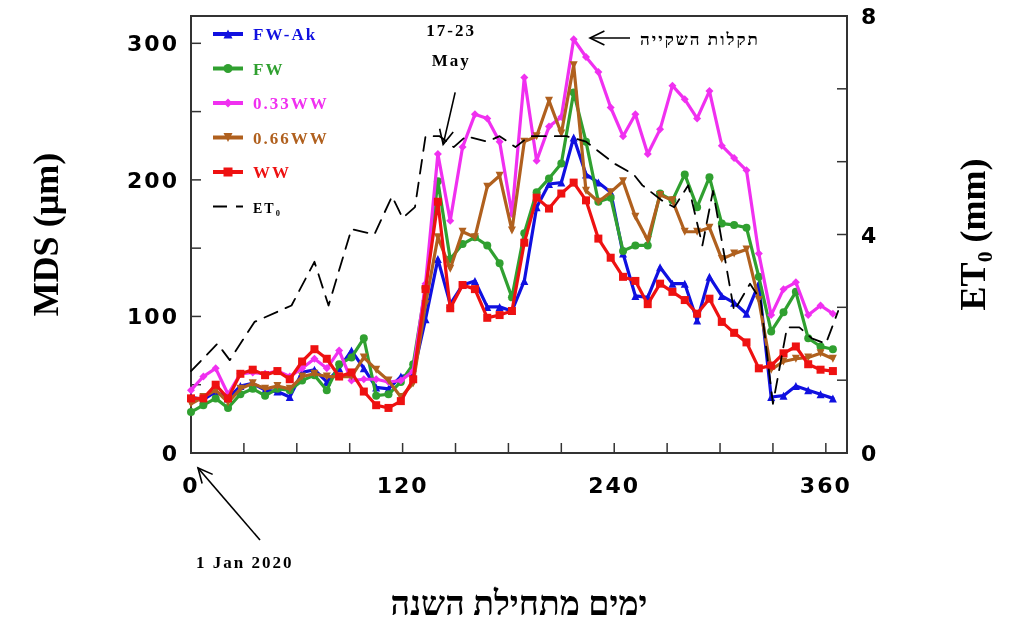 This screenshot has height=631, width=1010. Describe the element at coordinates (291, 138) in the screenshot. I see `legend-label: 0.66WW` at that location.